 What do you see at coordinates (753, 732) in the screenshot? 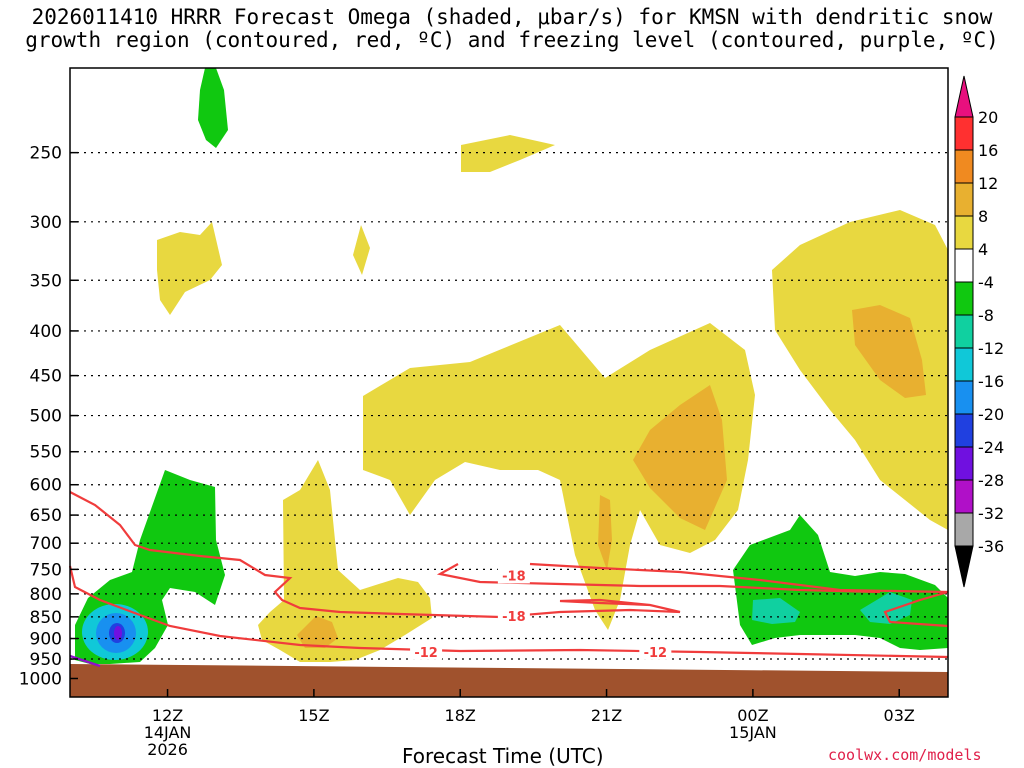
I see `x-tick-date: 15JAN` at bounding box center [753, 732].